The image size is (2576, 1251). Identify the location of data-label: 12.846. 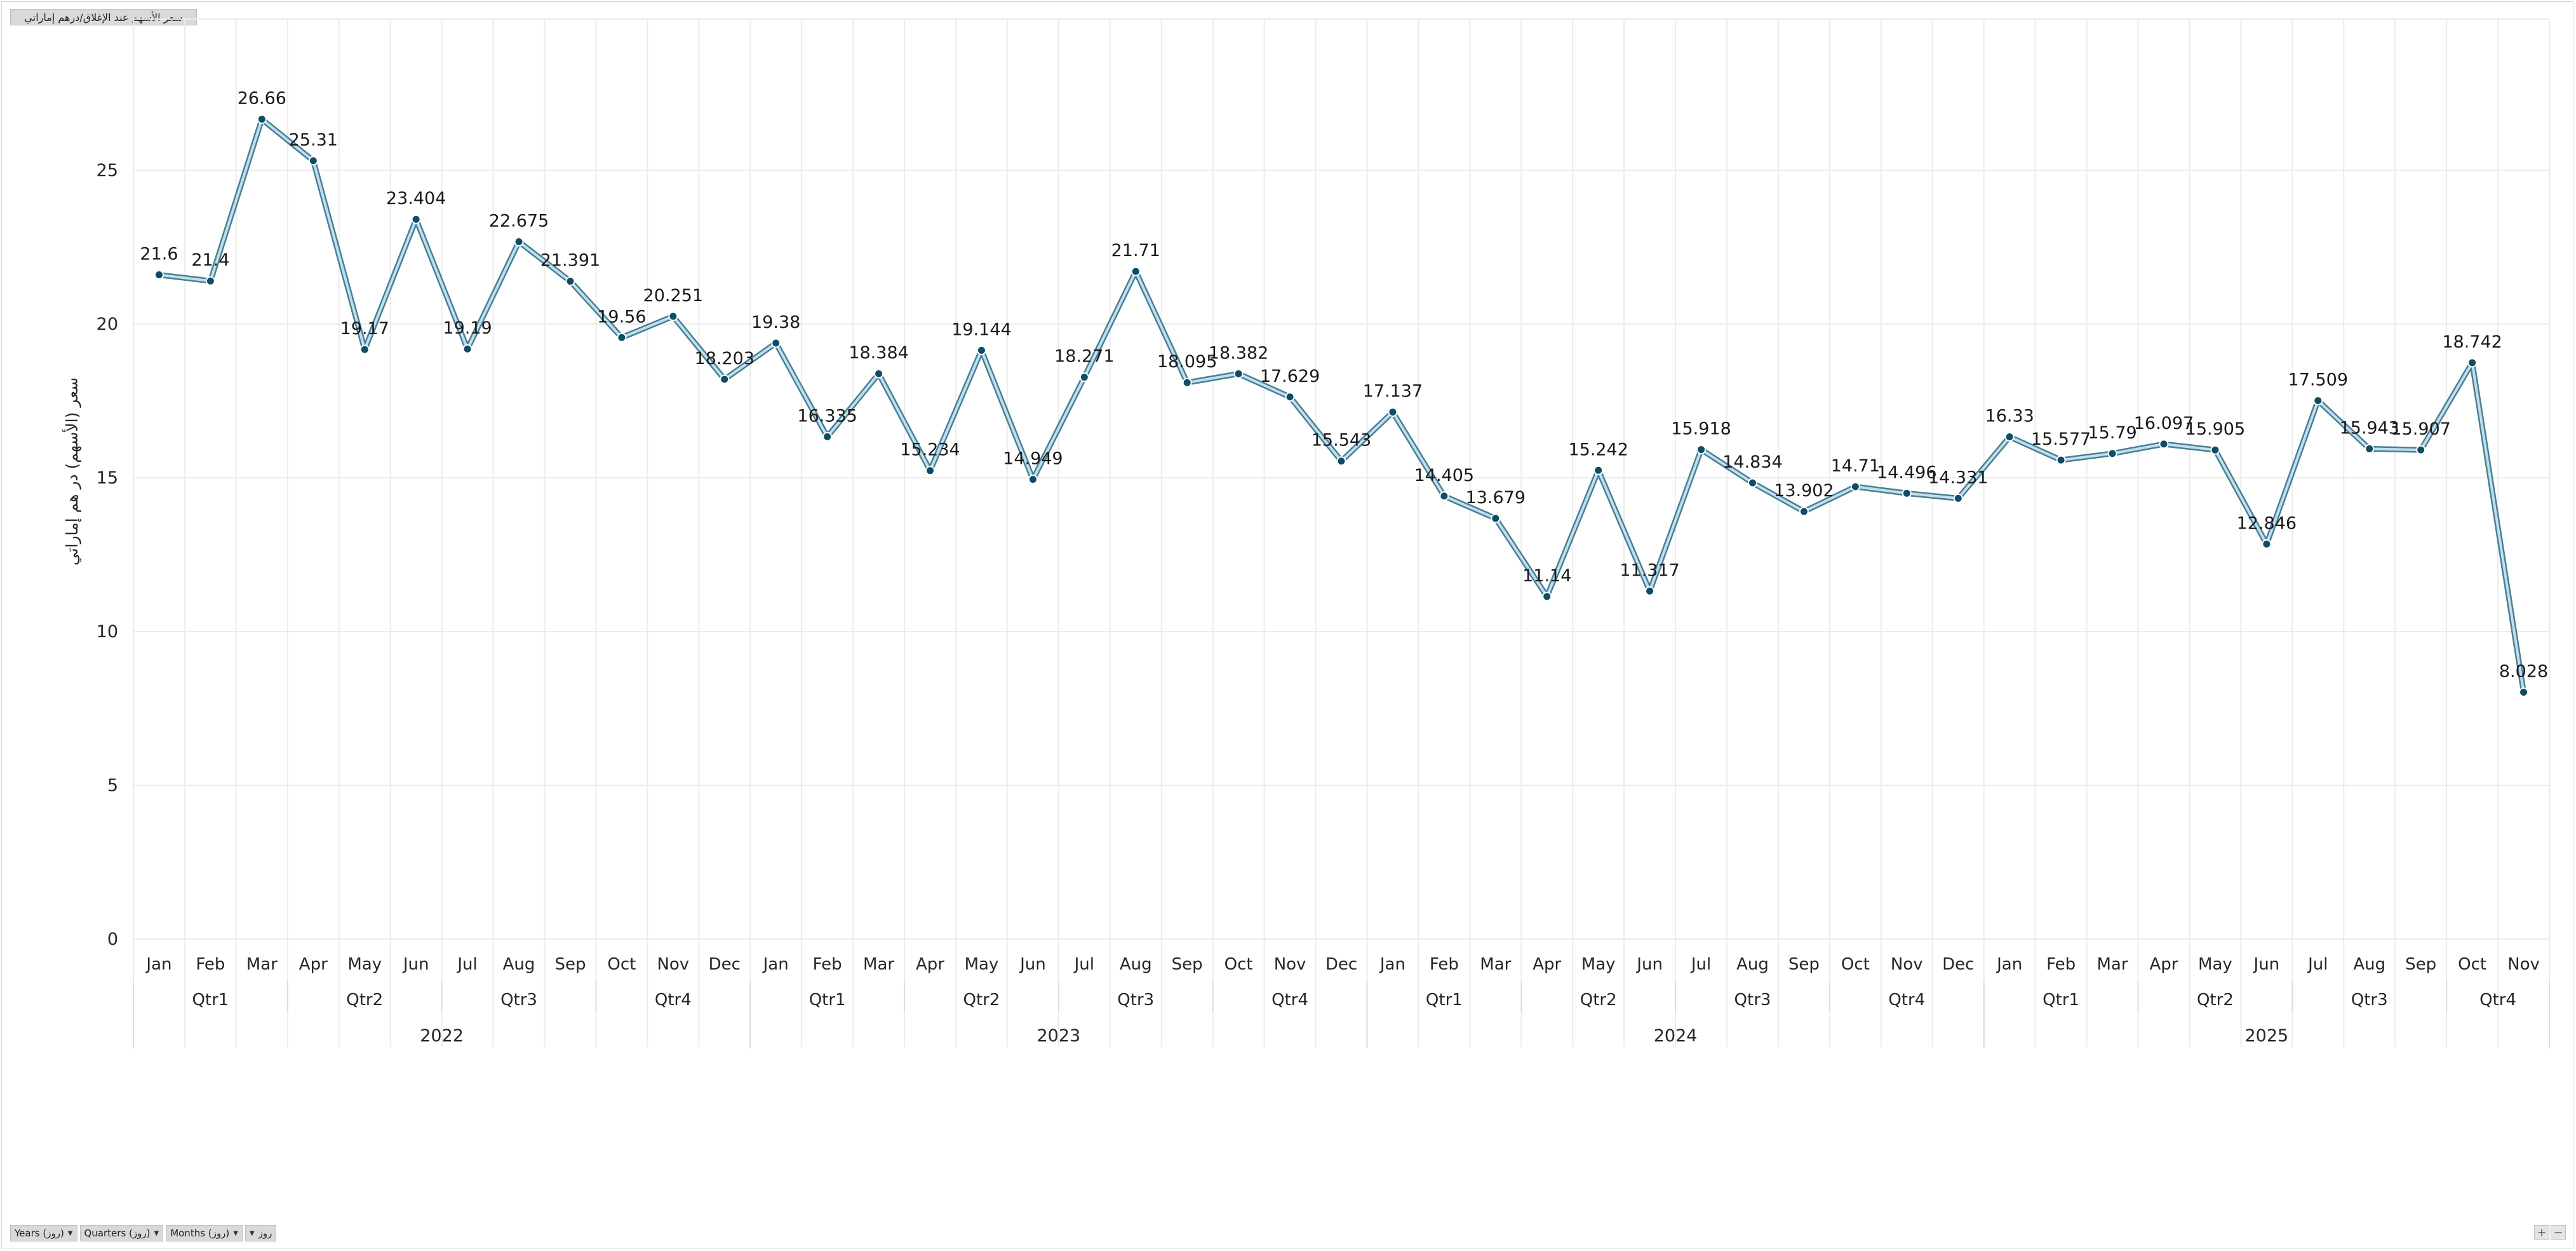
(2267, 523).